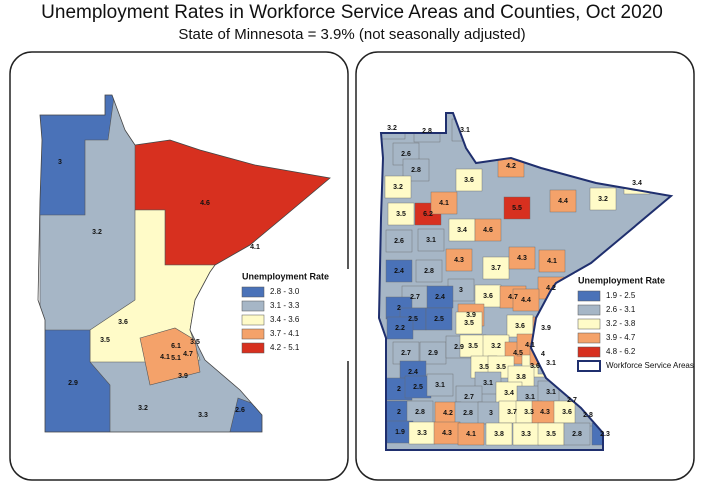 Image resolution: width=704 pixels, height=490 pixels. What do you see at coordinates (285, 347) in the screenshot?
I see `legend-label: 4.2 - 5.1` at bounding box center [285, 347].